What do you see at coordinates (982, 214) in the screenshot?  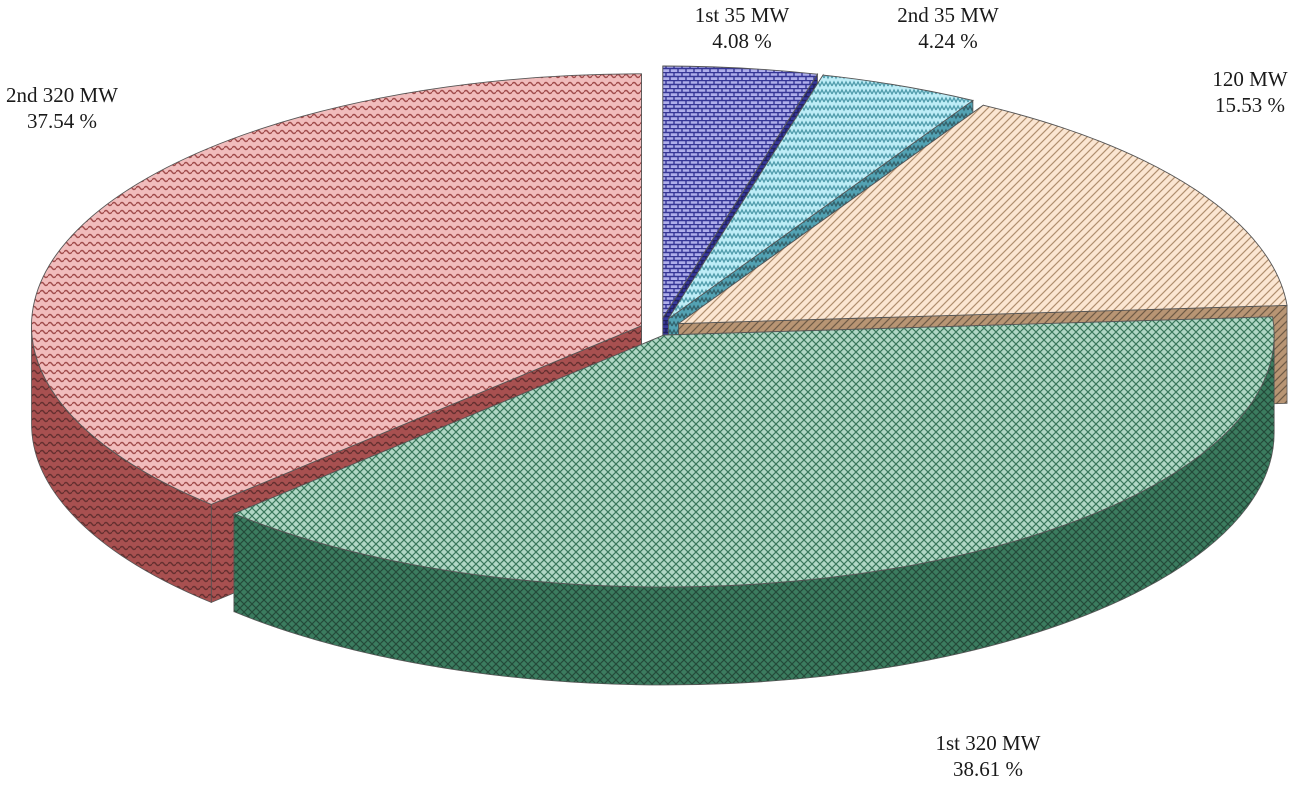 I see `pie-slice-120-mw` at bounding box center [982, 214].